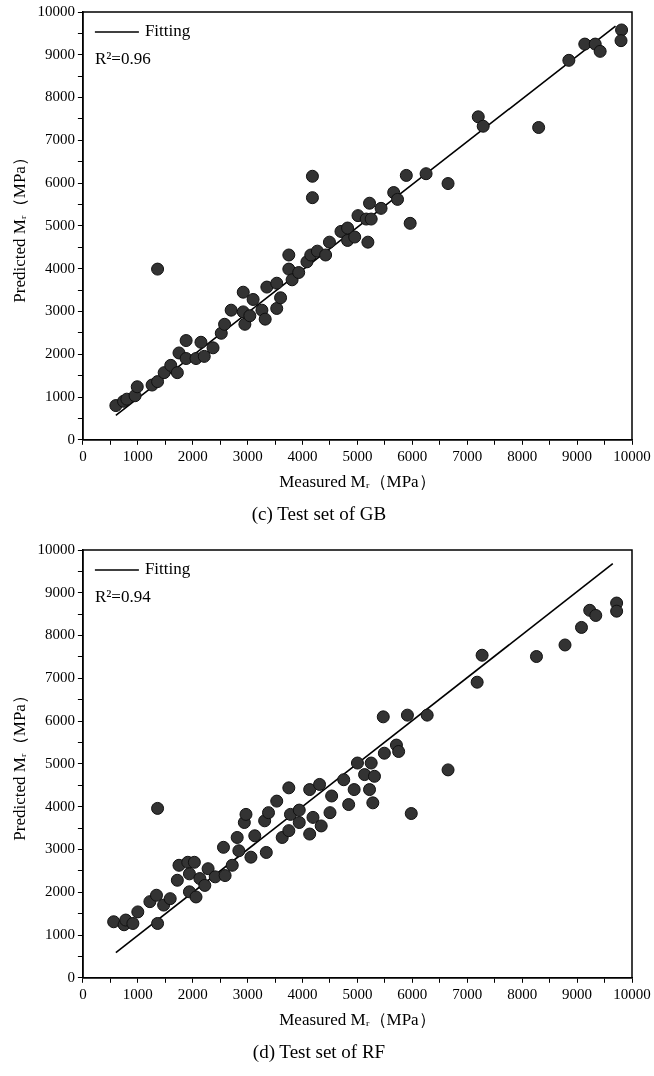  What do you see at coordinates (123, 597) in the screenshot?
I see `annotation: R²=0.94` at bounding box center [123, 597].